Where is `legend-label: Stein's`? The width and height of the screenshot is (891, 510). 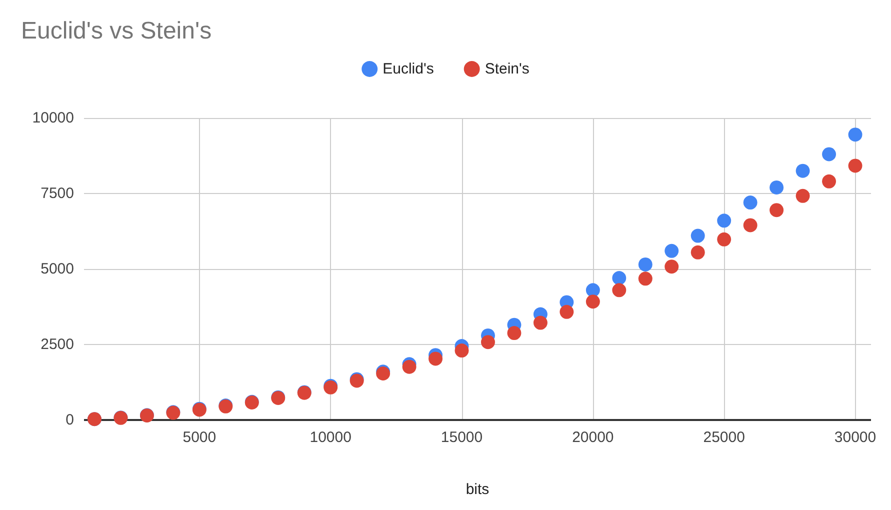 legend-label: Stein's is located at coordinates (507, 69).